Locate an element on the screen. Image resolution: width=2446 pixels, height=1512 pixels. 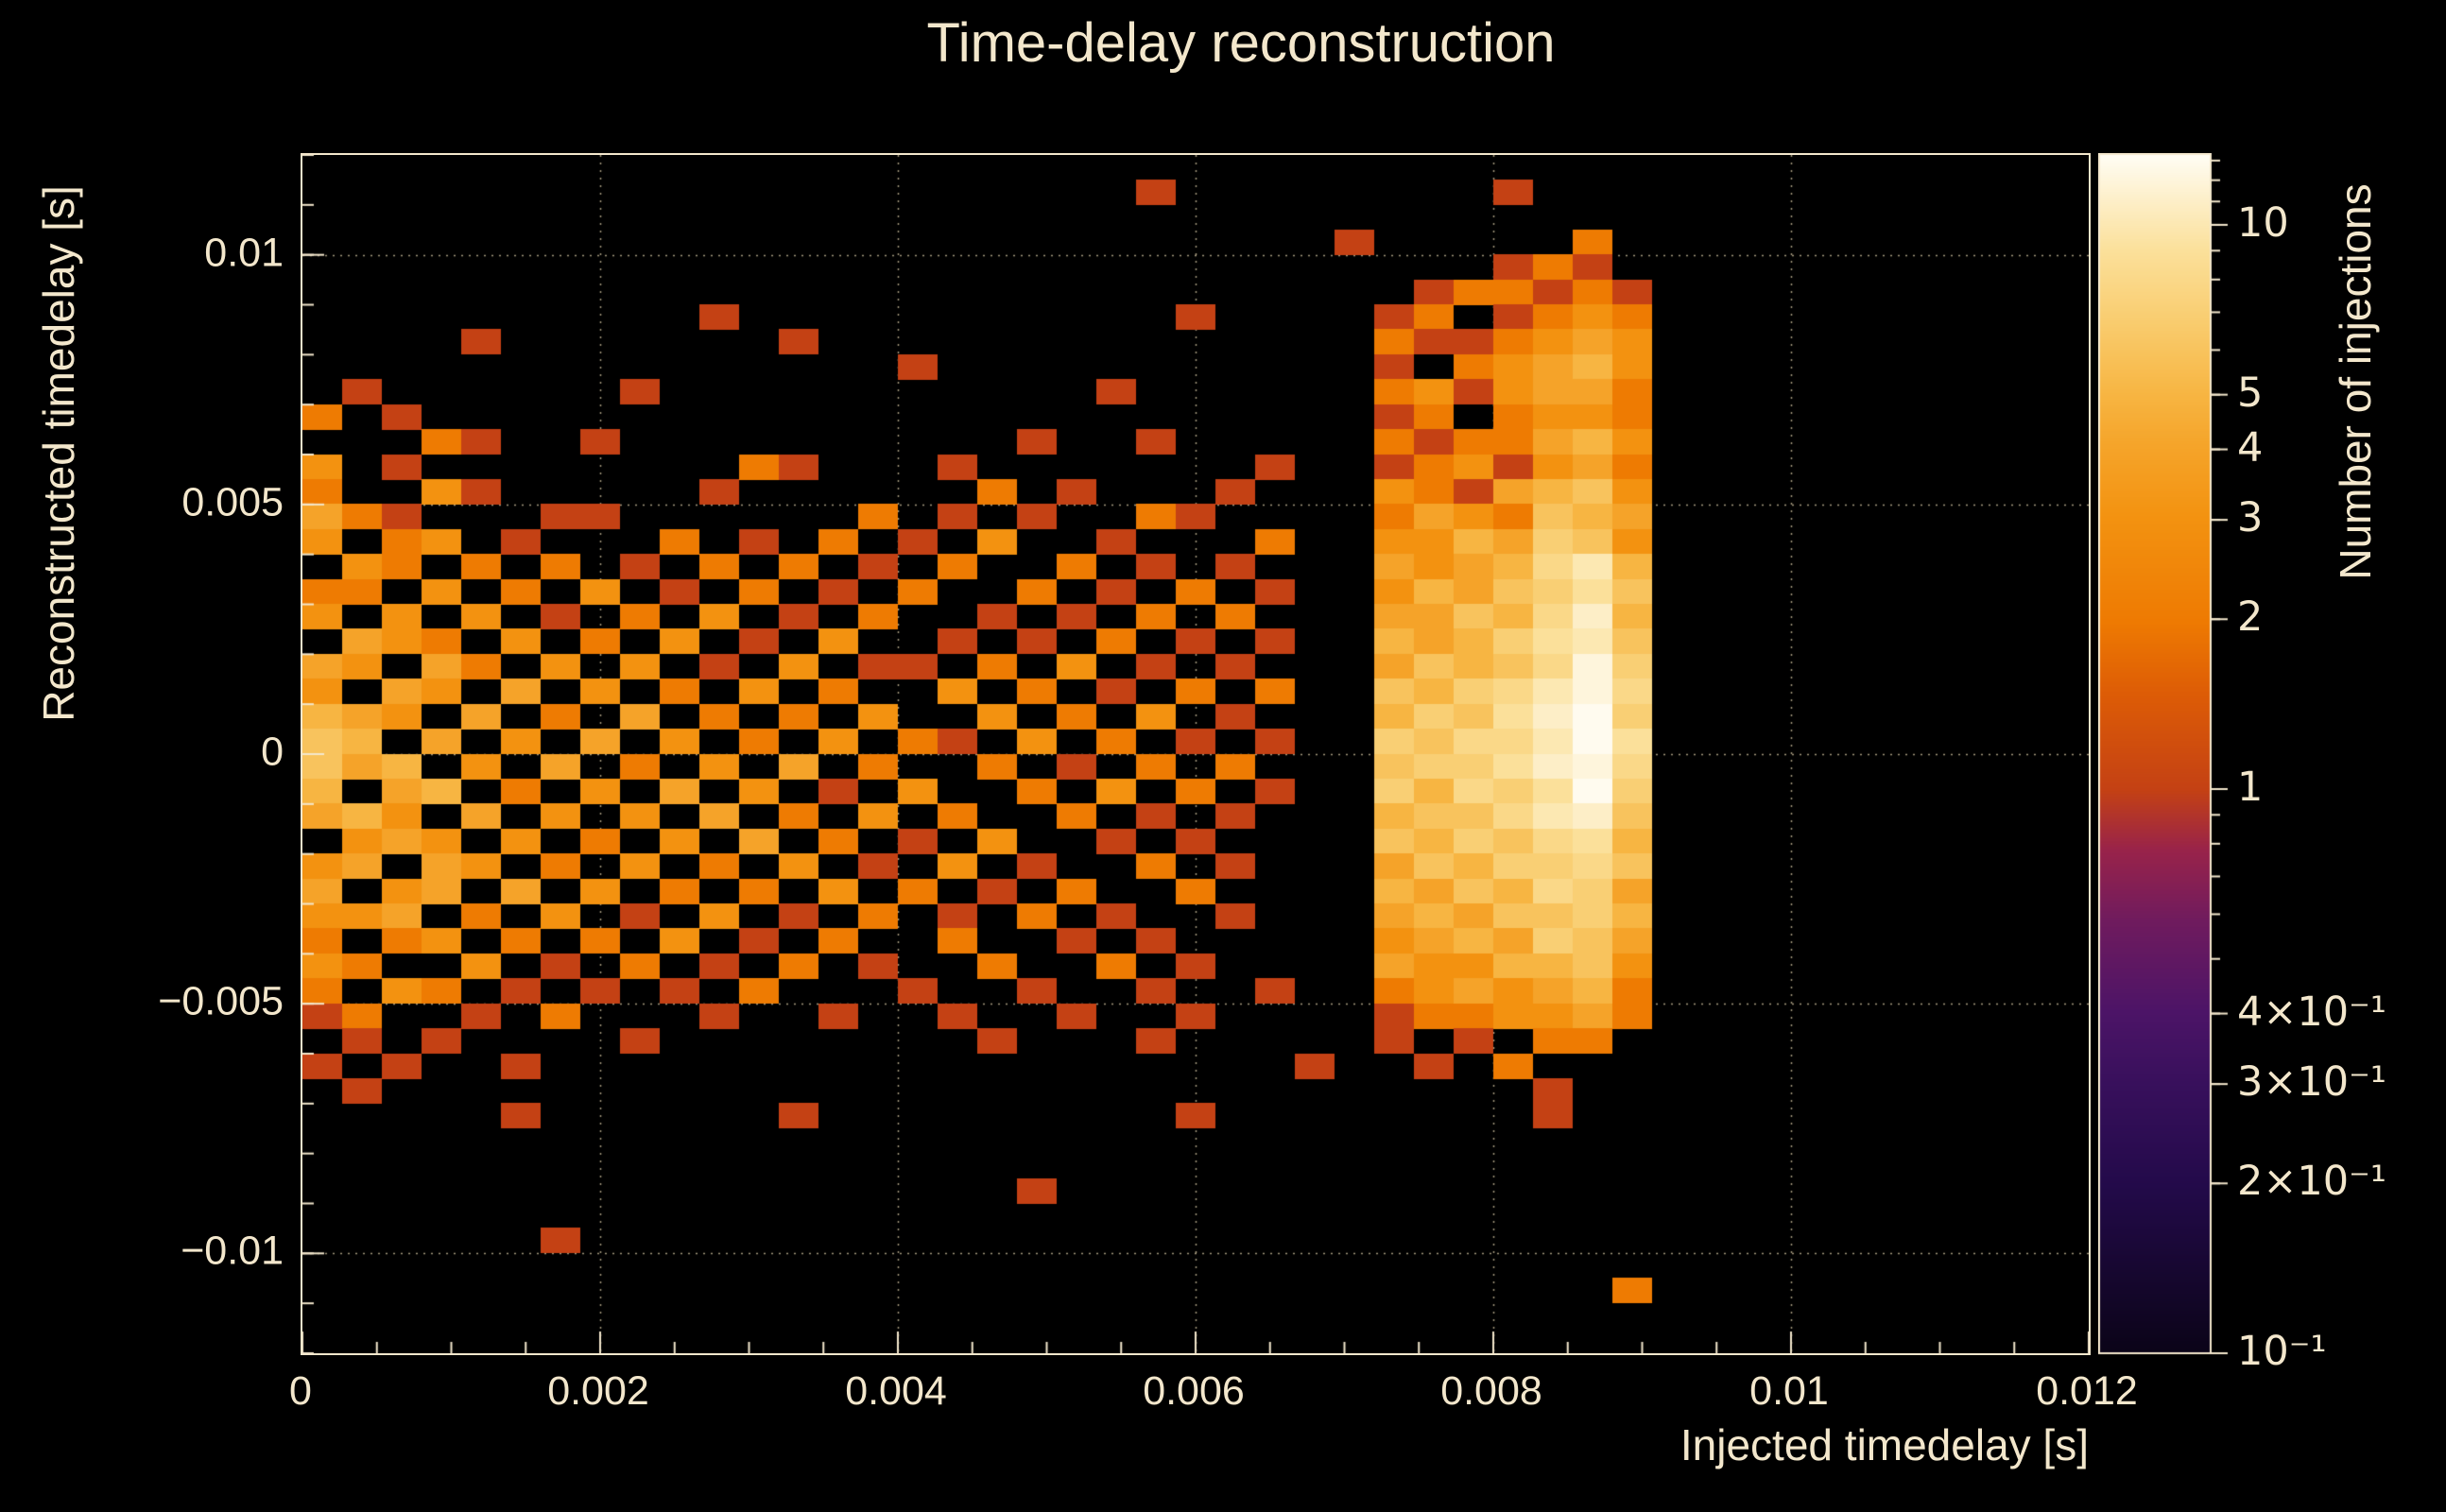
colorbar-tick-label: 5 is located at coordinates (2250, 393).